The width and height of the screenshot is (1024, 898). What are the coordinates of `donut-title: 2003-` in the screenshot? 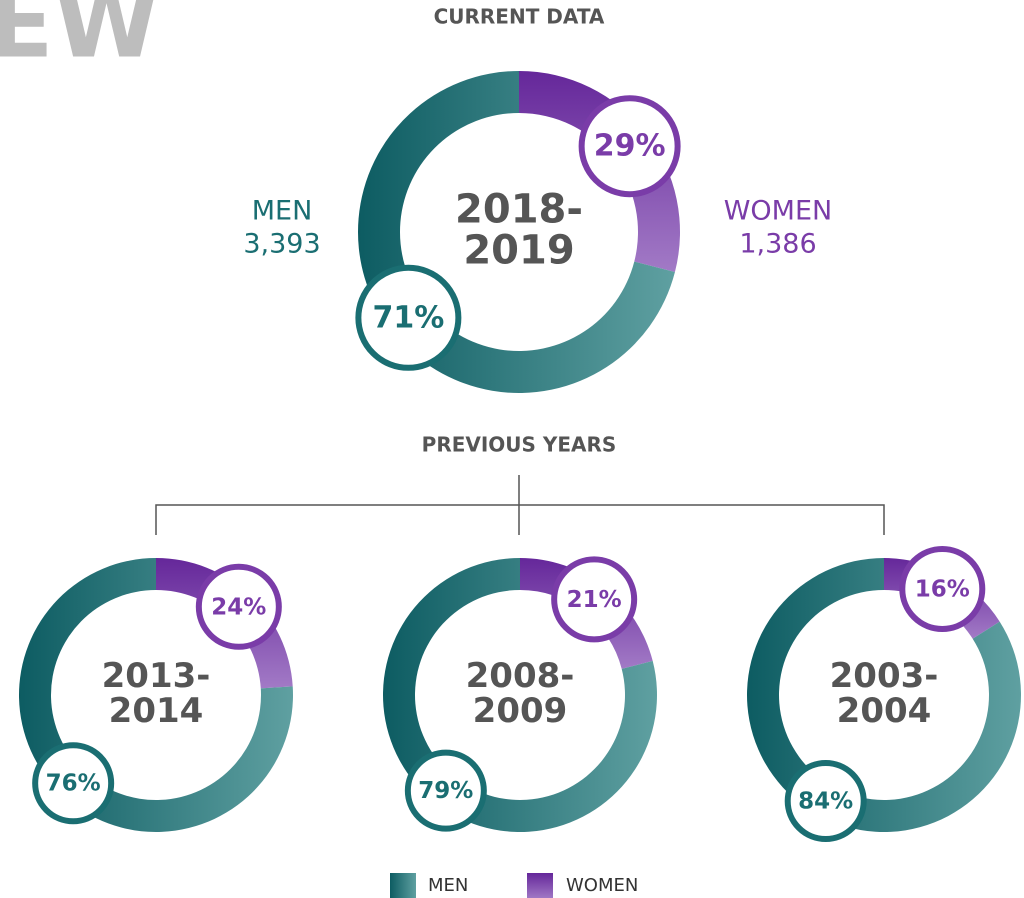 It's located at (884, 676).